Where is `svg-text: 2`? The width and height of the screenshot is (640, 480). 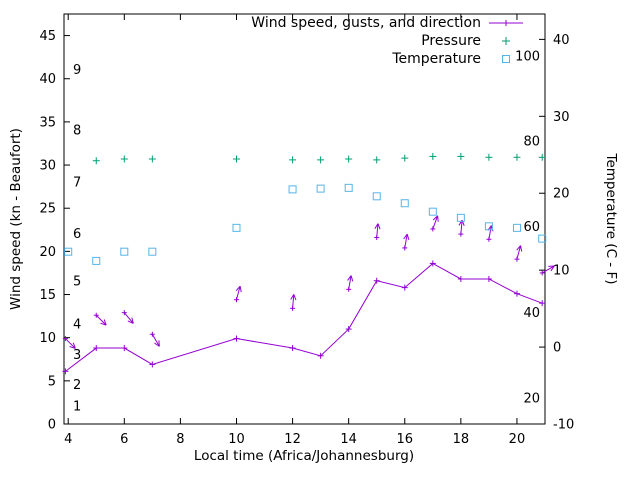 svg-text: 2 is located at coordinates (77, 385).